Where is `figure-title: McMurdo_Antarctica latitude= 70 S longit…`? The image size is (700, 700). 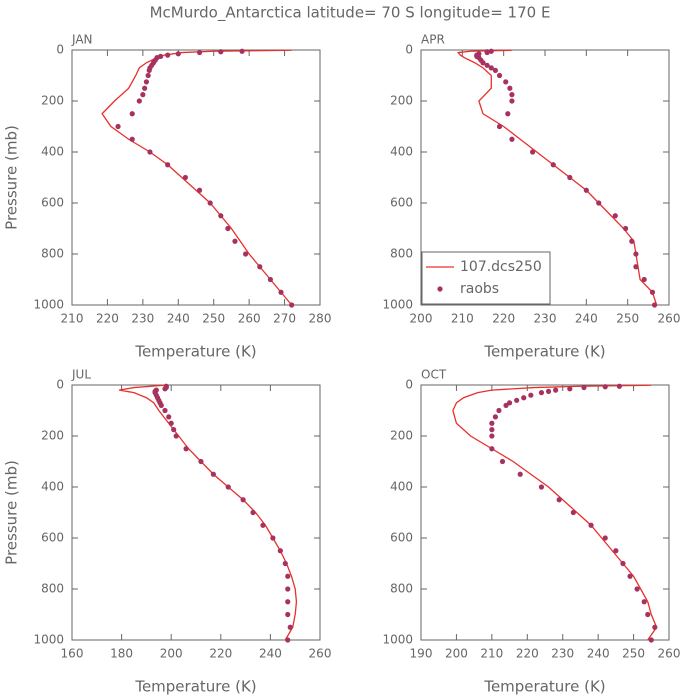
figure-title: McMurdo_Antarctica latitude= 70 S longit… is located at coordinates (350, 13).